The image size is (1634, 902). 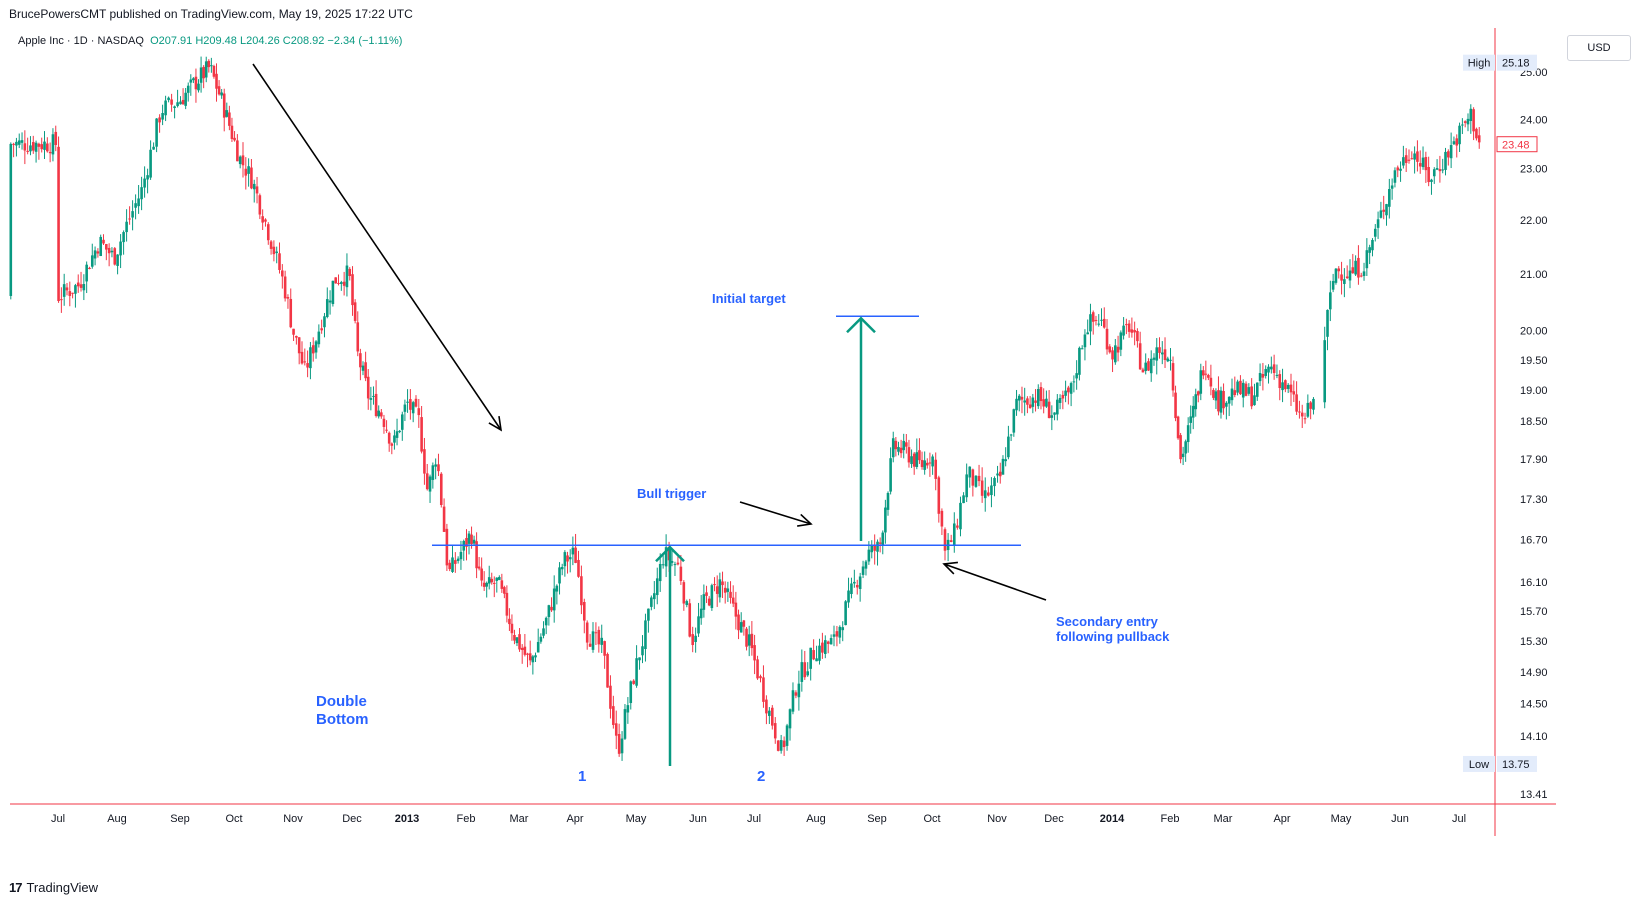 I want to click on low-price-bg, so click(x=1517, y=763).